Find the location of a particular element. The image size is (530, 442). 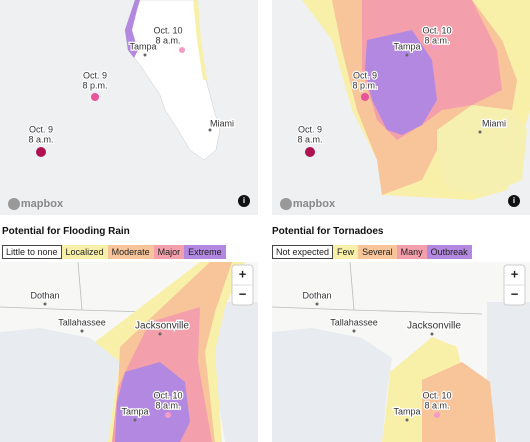

legend-item: Major is located at coordinates (169, 252).